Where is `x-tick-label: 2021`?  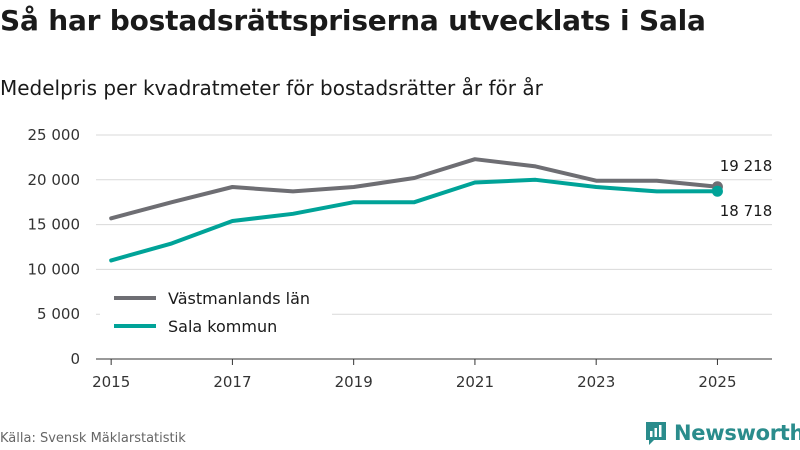
x-tick-label: 2021 is located at coordinates (475, 382).